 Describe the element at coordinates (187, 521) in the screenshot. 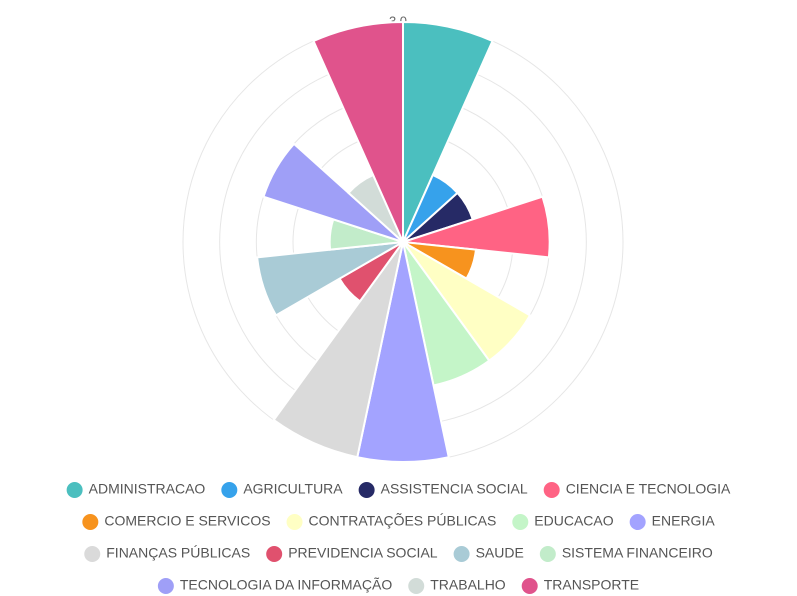

I see `legend-label: COMERCIO E SERVICOS` at that location.